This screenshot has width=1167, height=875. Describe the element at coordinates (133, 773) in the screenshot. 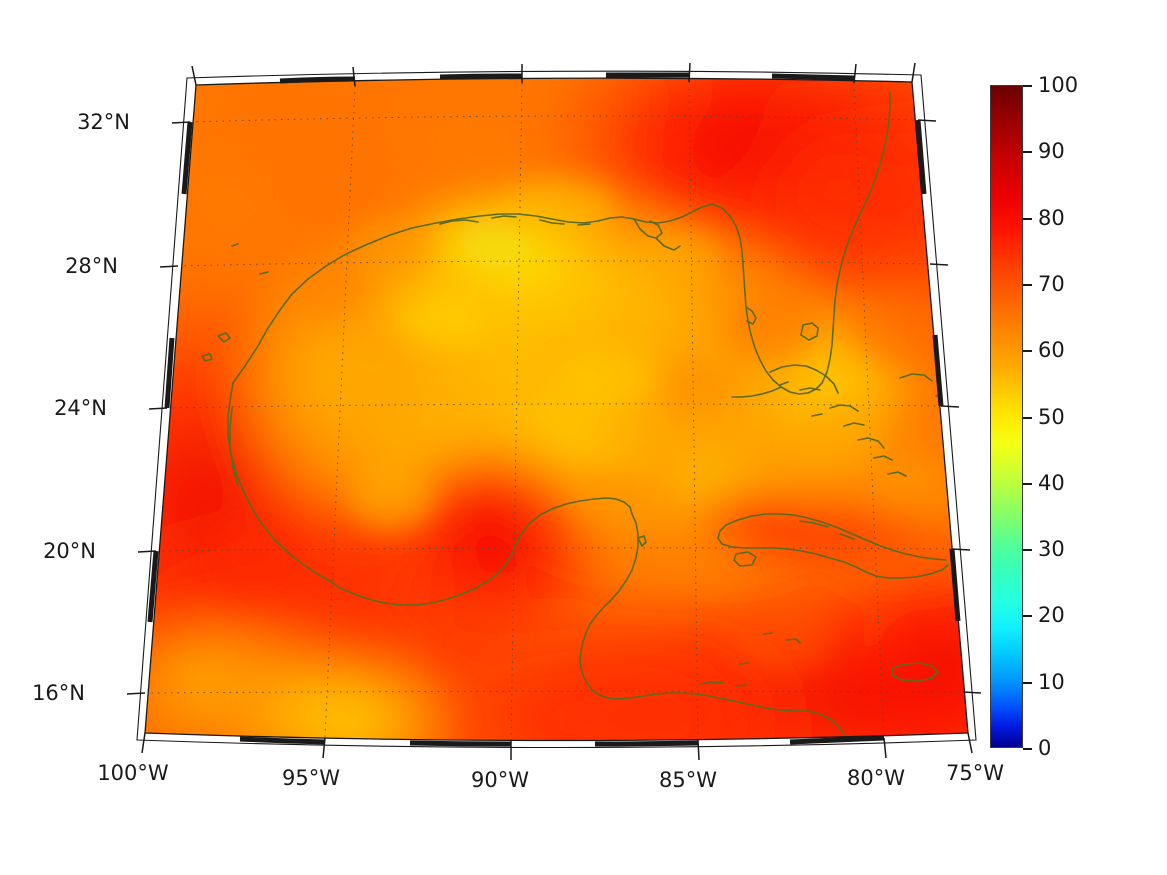

I see `lon-tick-label-100W: 100°W` at that location.